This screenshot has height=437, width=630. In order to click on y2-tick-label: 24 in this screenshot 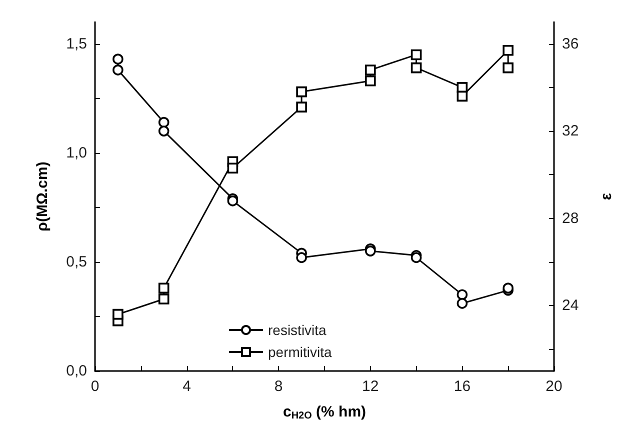, I will do `click(570, 305)`.